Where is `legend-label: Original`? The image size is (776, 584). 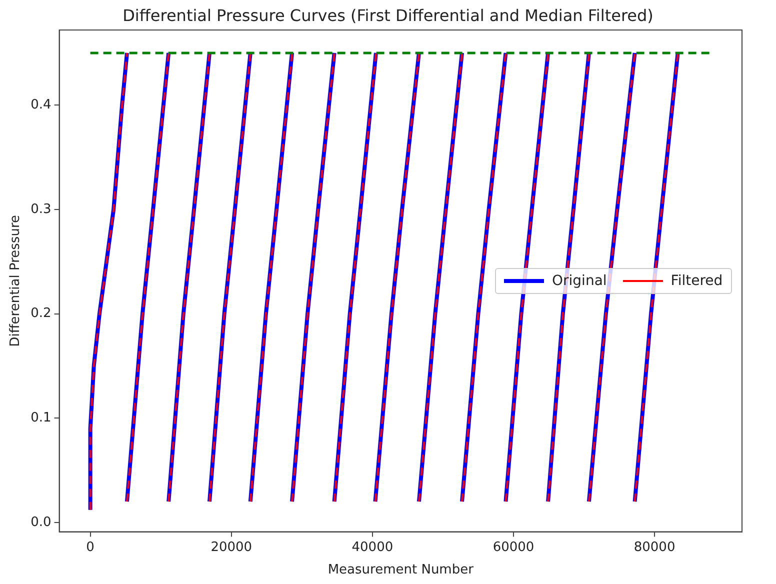 legend-label: Original is located at coordinates (579, 280).